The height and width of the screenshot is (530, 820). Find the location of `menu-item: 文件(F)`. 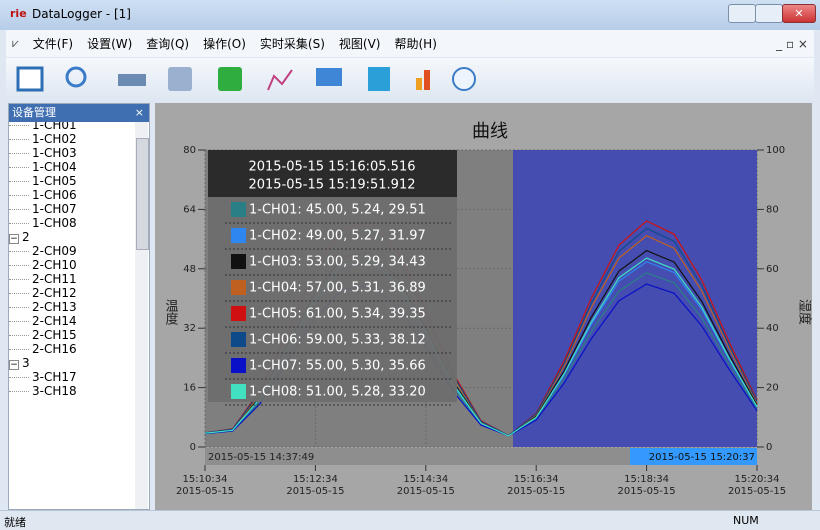

menu-item: 文件(F) is located at coordinates (53, 44).